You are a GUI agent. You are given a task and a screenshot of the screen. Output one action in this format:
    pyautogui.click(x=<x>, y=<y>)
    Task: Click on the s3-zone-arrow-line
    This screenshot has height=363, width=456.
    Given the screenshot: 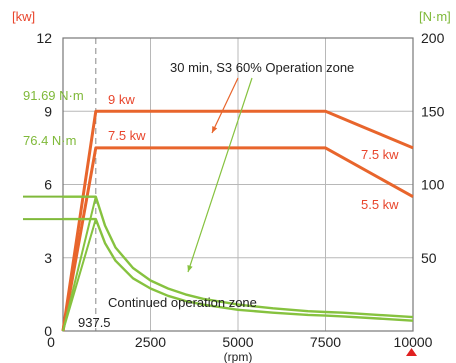 What is the action you would take?
    pyautogui.click(x=225, y=105)
    